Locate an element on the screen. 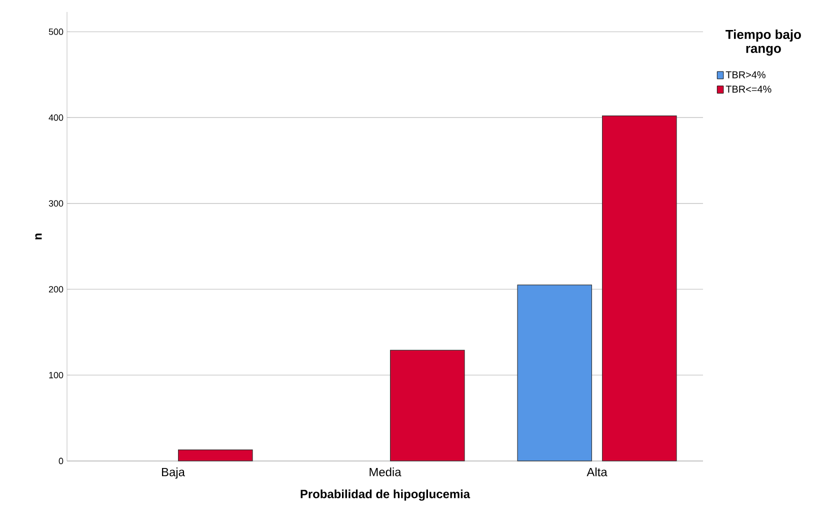 Image resolution: width=839 pixels, height=527 pixels. x-tick-label: Media is located at coordinates (386, 472).